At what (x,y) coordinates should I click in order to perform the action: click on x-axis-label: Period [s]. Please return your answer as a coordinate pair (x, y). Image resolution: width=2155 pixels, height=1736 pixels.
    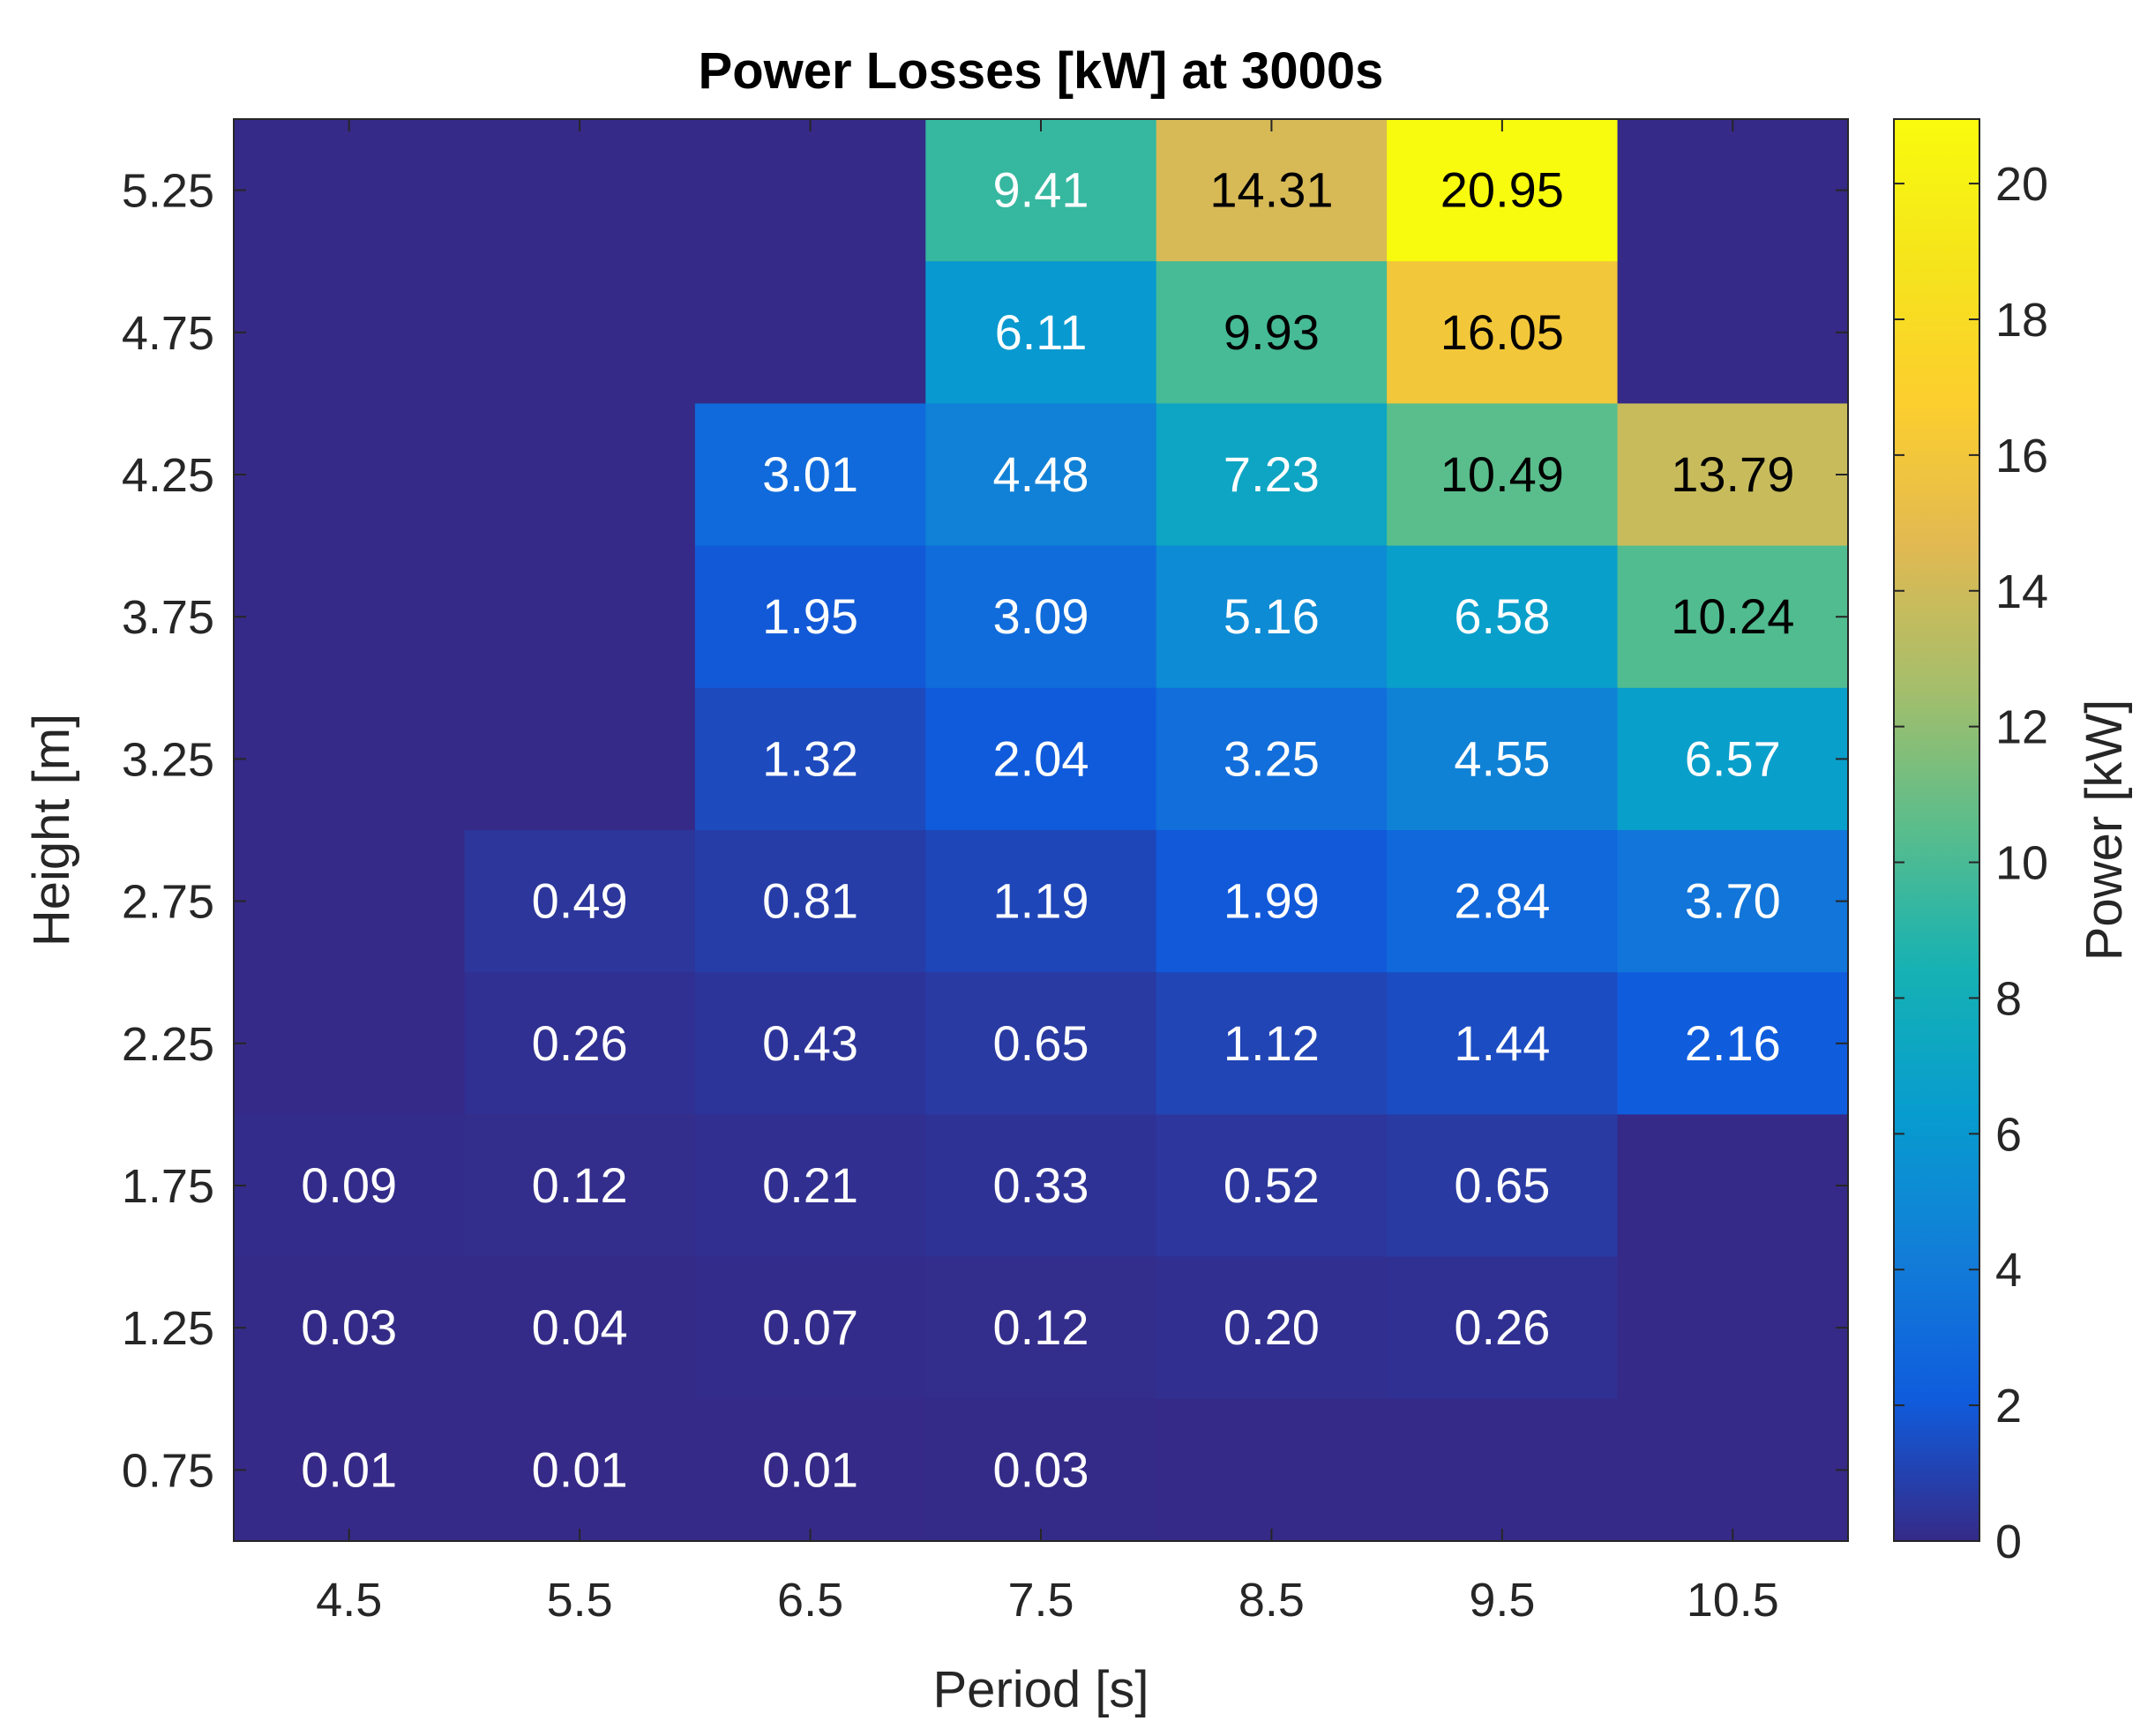
    Looking at the image, I should click on (1041, 1689).